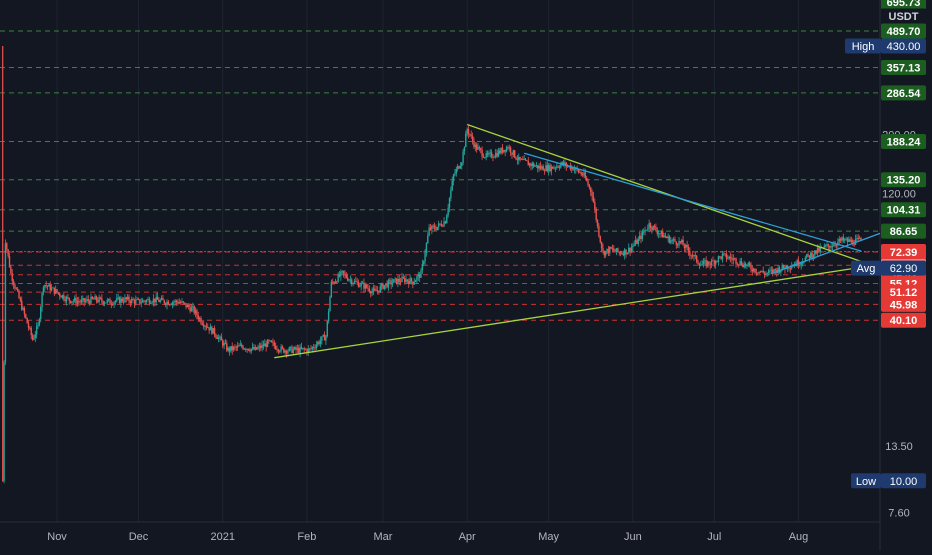 The image size is (932, 555). I want to click on top-cut-price-badge: 695.73, so click(903, 5).